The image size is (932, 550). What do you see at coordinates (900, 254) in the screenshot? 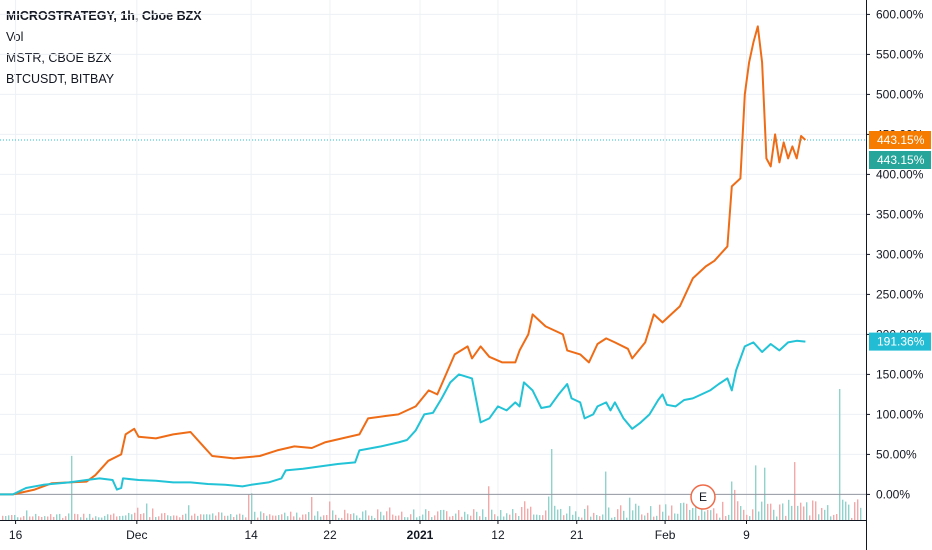
I see `y-tick-label: 300.00%` at bounding box center [900, 254].